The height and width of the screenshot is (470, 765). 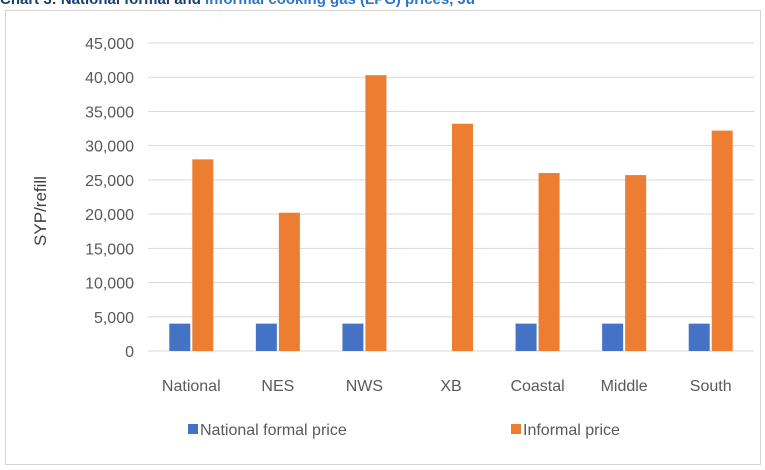 I want to click on y-axis-label: SYP/refill, so click(x=40, y=211).